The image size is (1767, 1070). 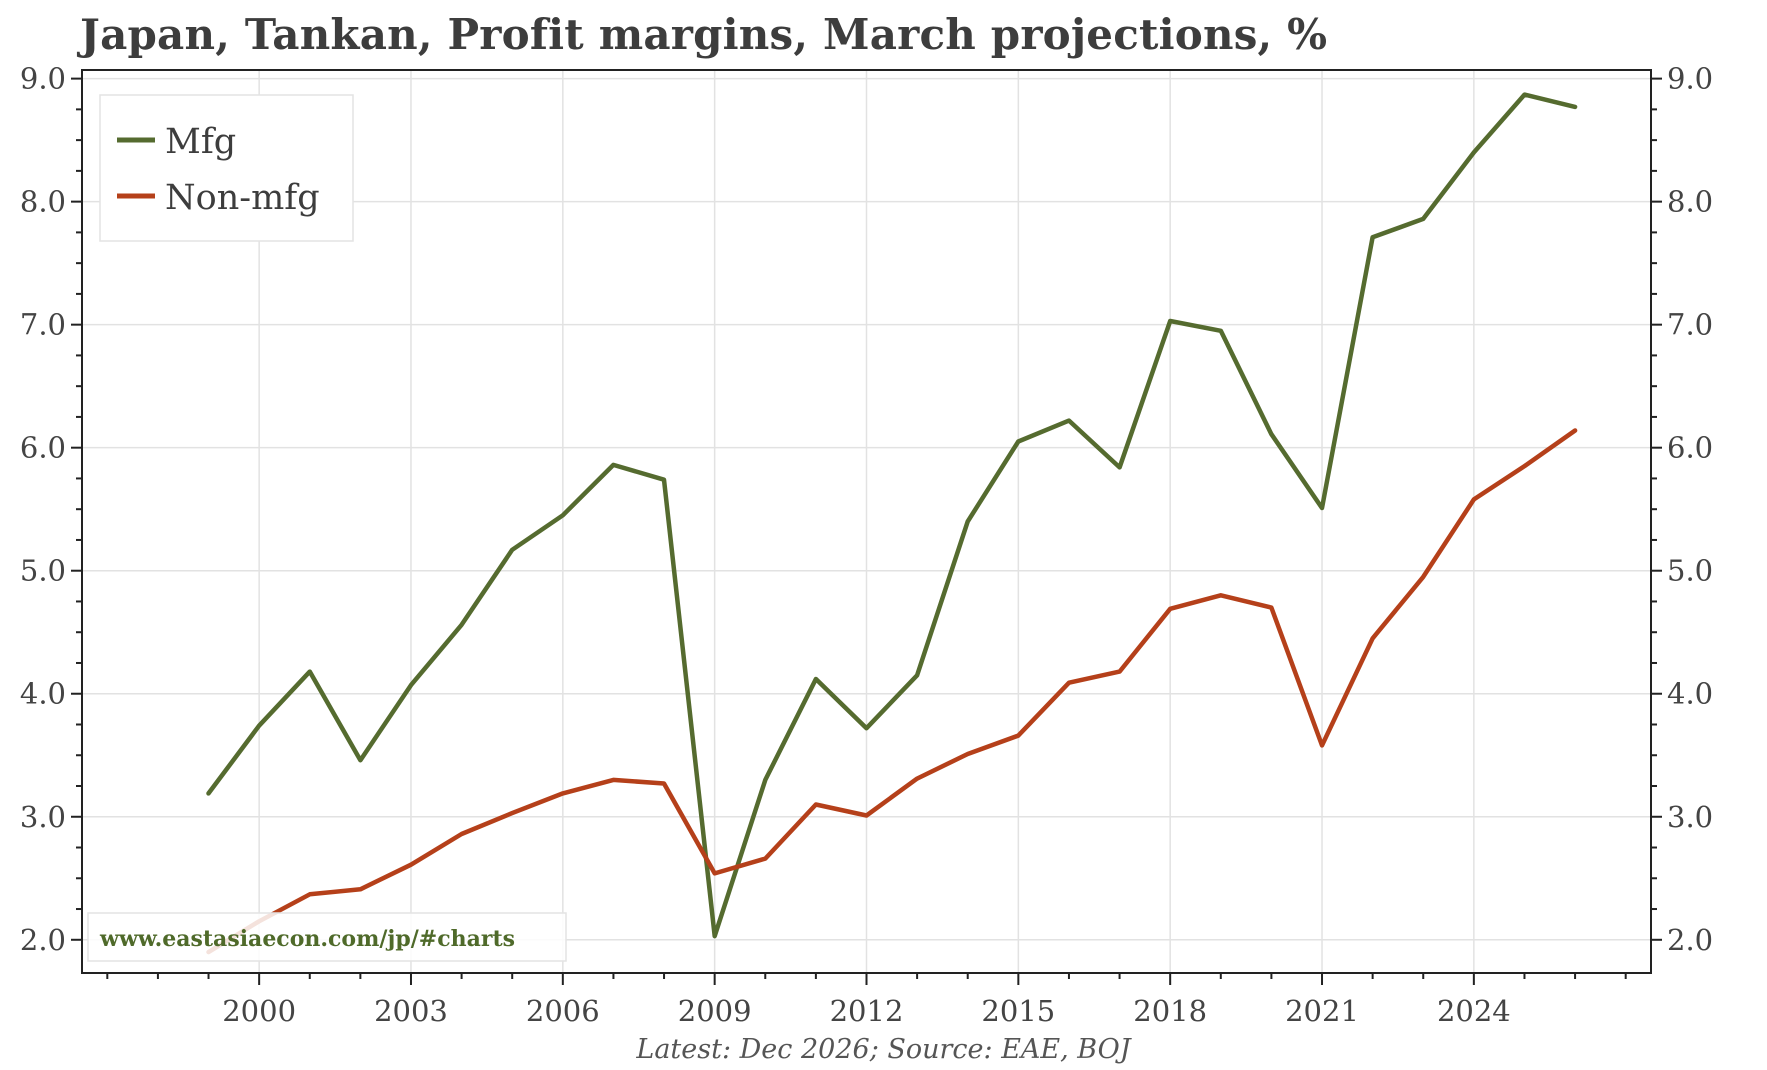 I want to click on y-tick-label-left: 3.0, so click(x=43, y=817).